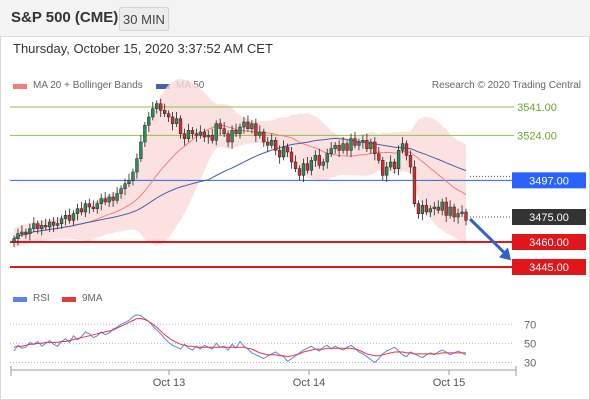 This screenshot has width=590, height=400. I want to click on level-box-3445.00, so click(549, 267).